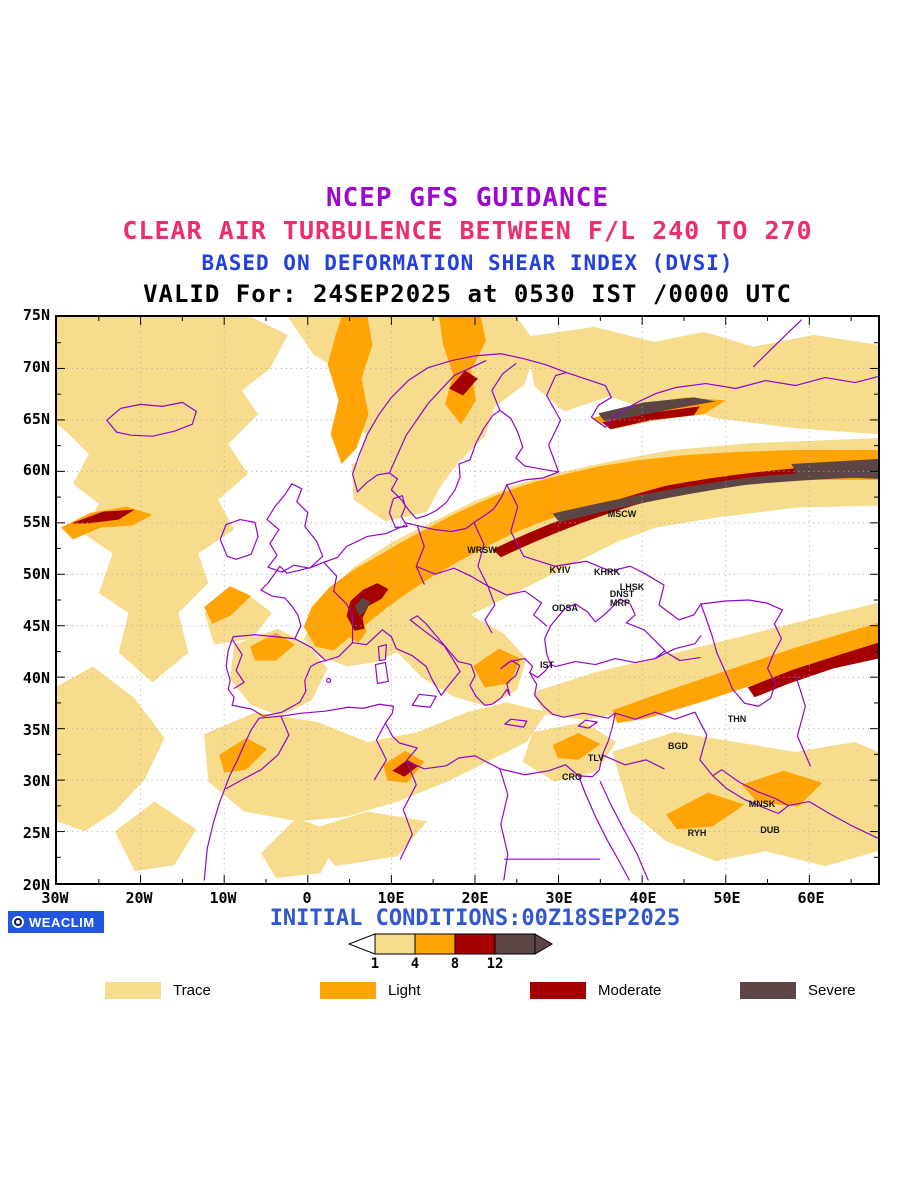  Describe the element at coordinates (559, 898) in the screenshot. I see `lon-label-30E: 30E` at that location.